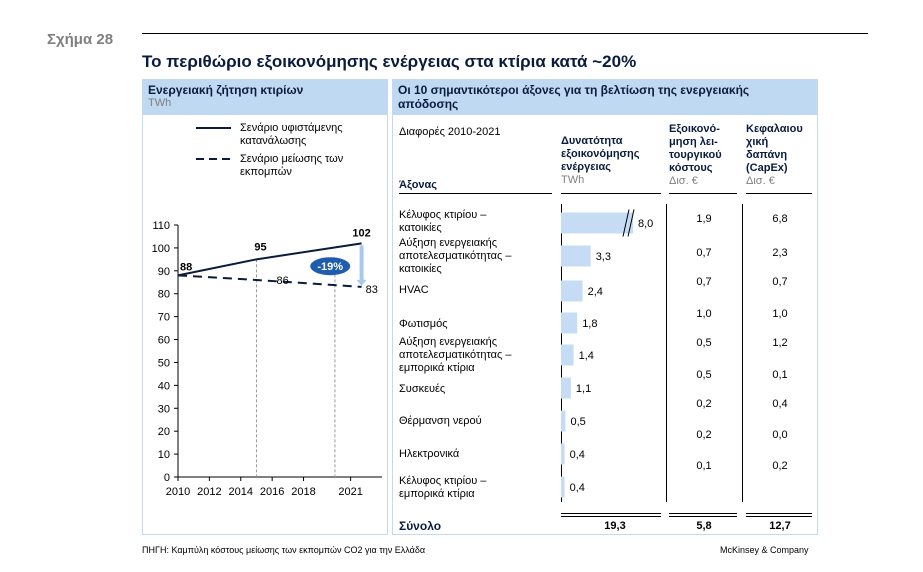  What do you see at coordinates (767, 168) in the screenshot?
I see `capex-header-line4: (CapEx)` at bounding box center [767, 168].